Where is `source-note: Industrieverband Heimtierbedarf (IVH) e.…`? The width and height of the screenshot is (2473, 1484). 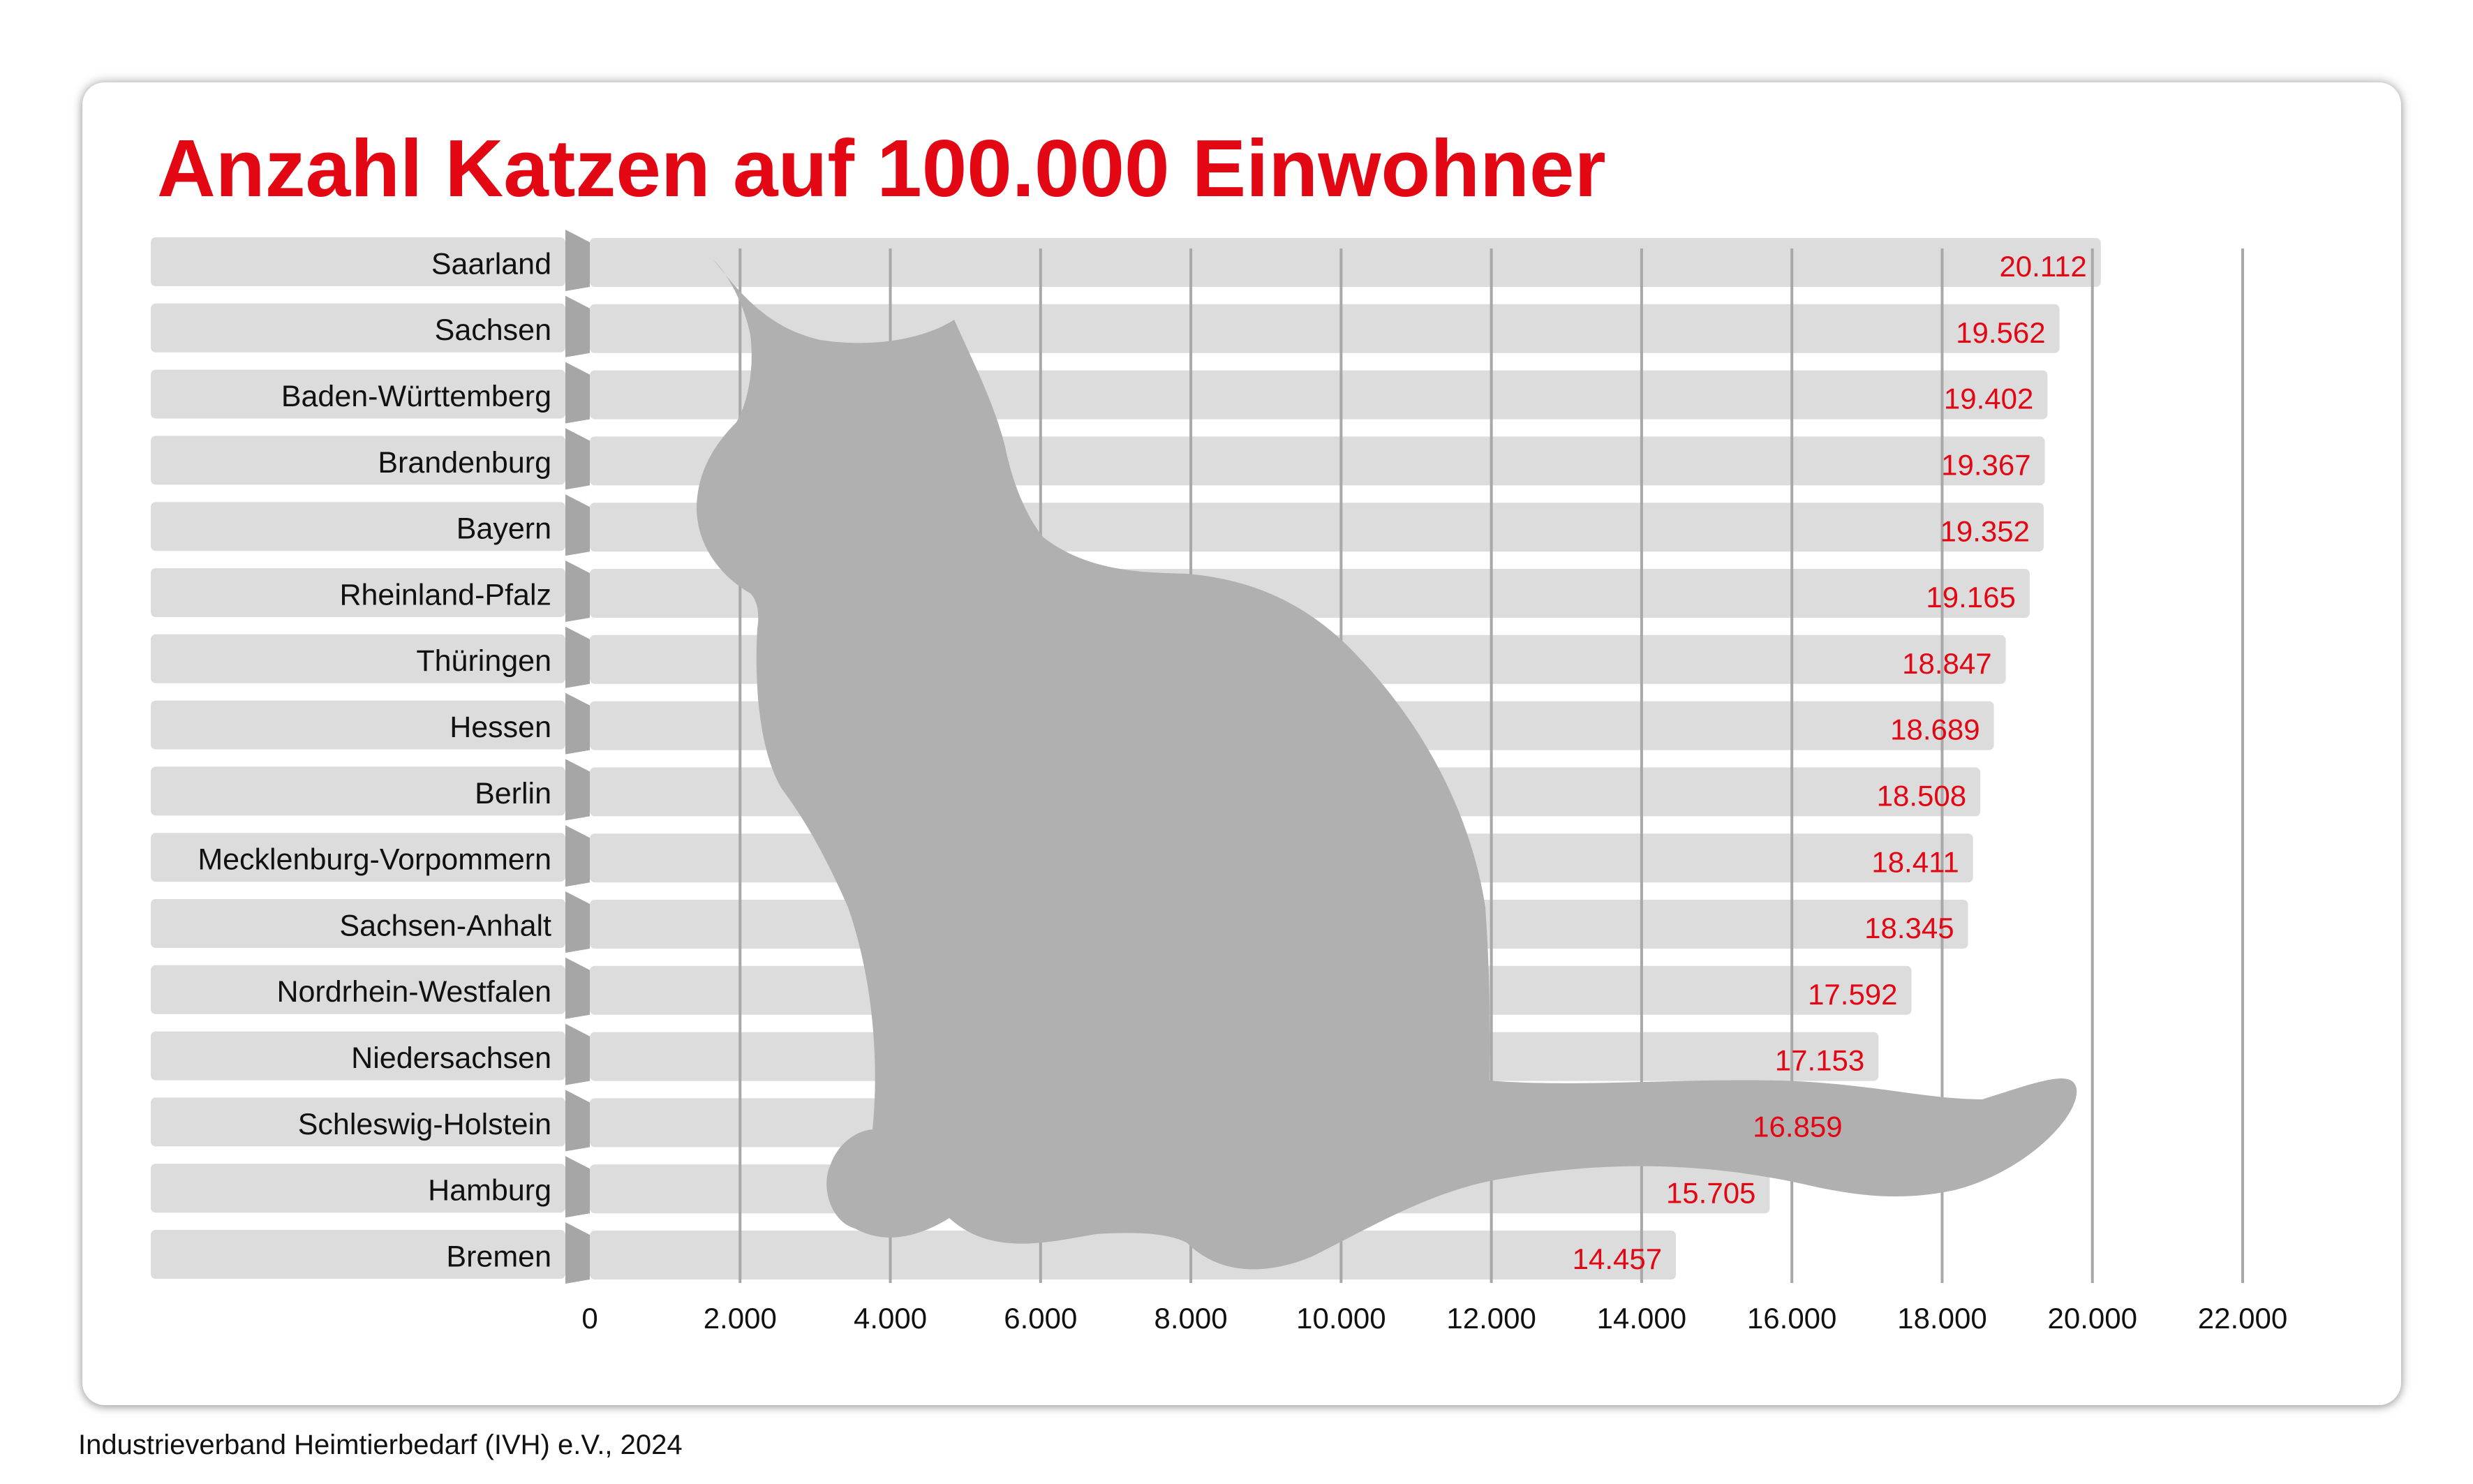 source-note: Industrieverband Heimtierbedarf (IVH) e.… is located at coordinates (380, 1445).